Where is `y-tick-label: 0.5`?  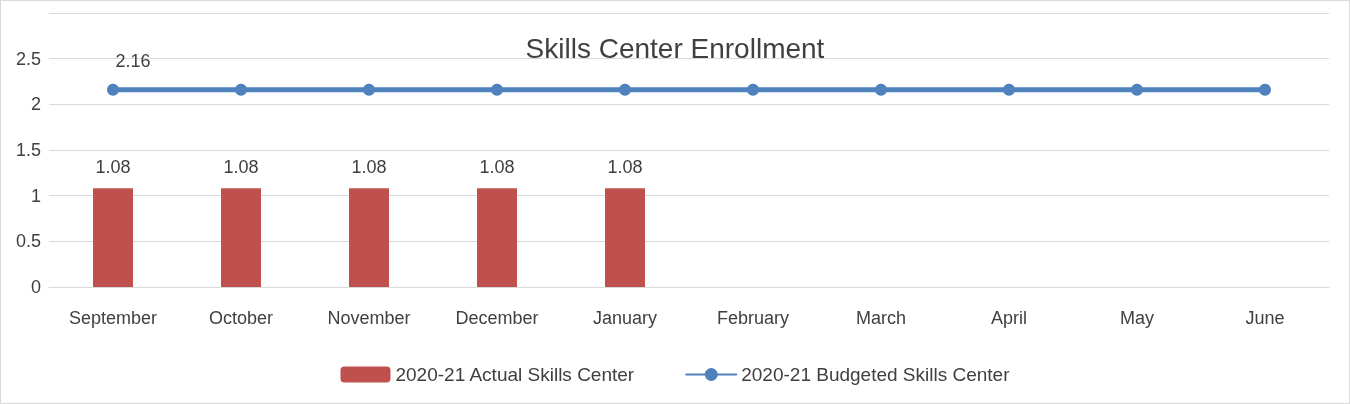
y-tick-label: 0.5 is located at coordinates (28, 241).